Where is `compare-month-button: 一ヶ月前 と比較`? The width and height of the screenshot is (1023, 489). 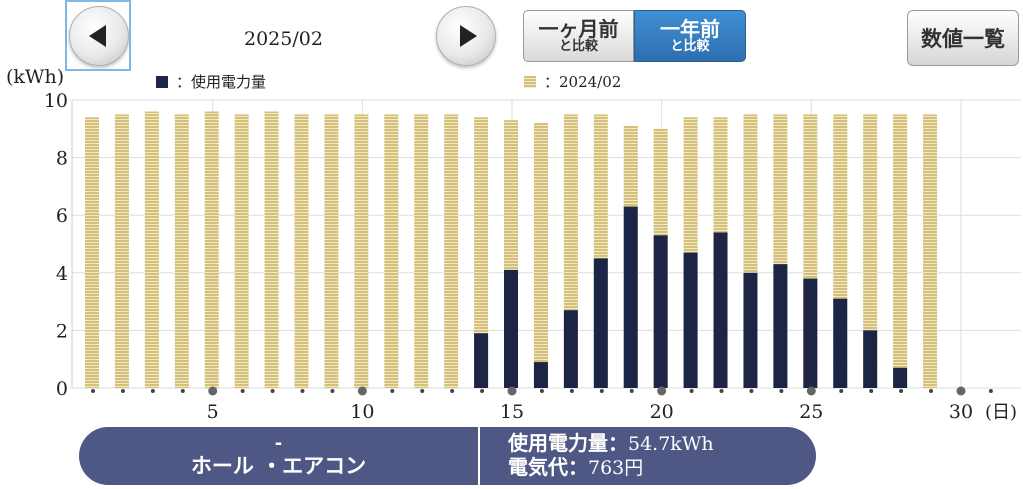
compare-month-button: 一ヶ月前 と比較 is located at coordinates (578, 36).